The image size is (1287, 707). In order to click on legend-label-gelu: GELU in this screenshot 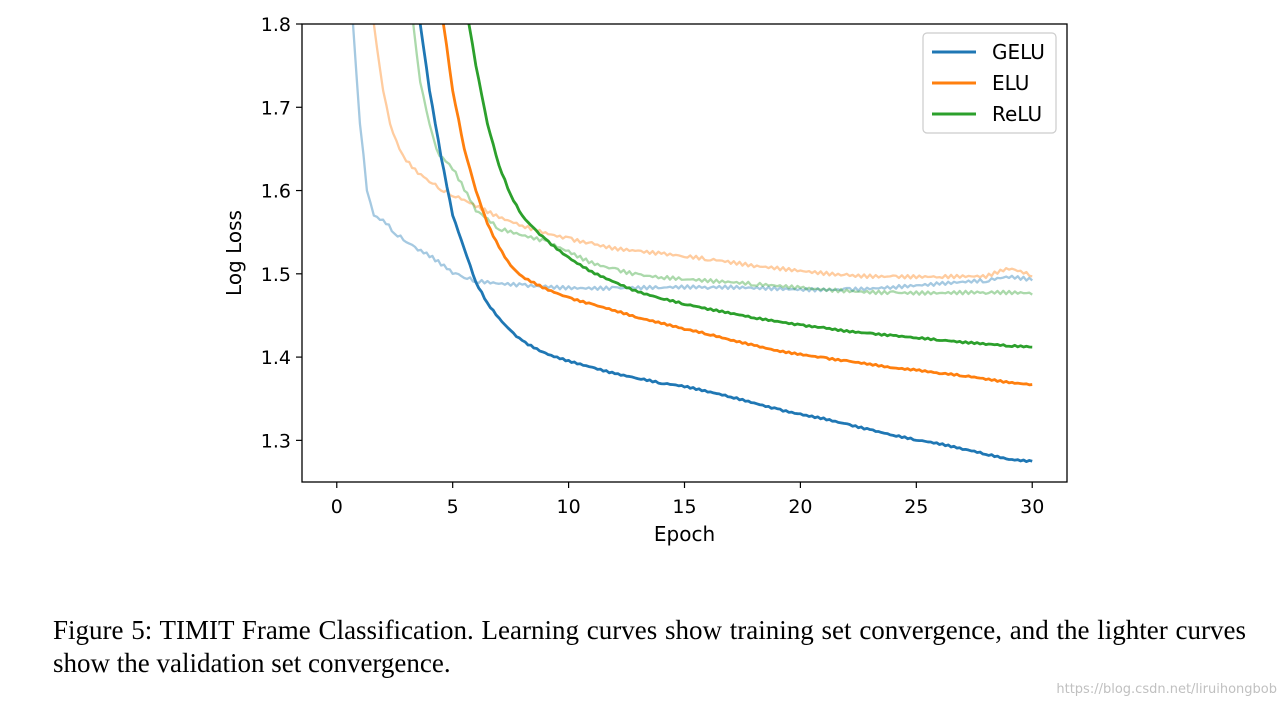, I will do `click(1018, 52)`.